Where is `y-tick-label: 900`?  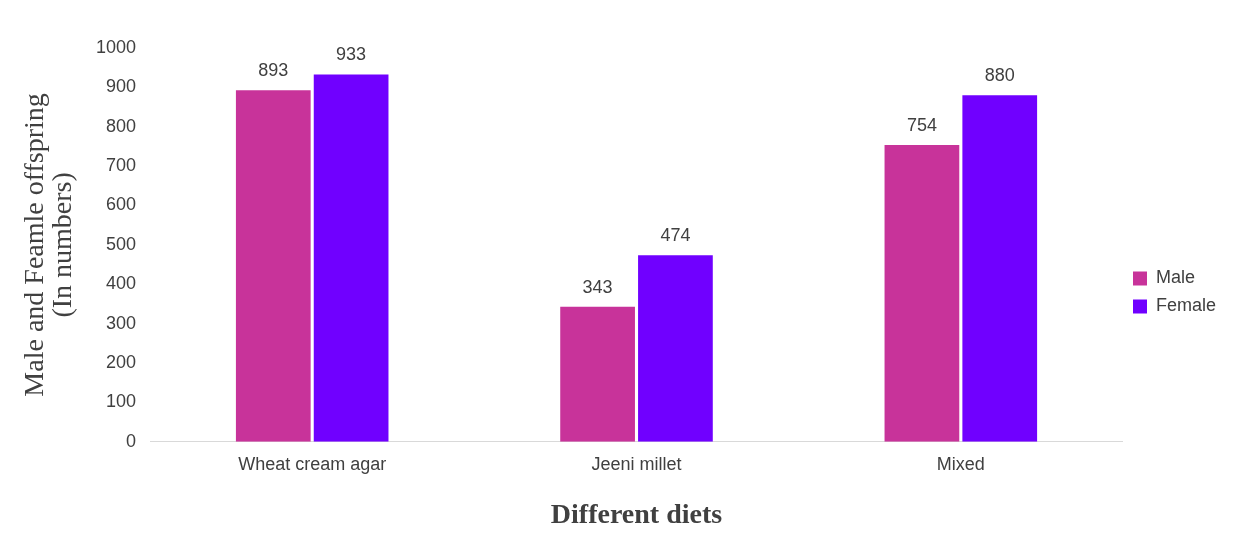 y-tick-label: 900 is located at coordinates (121, 86).